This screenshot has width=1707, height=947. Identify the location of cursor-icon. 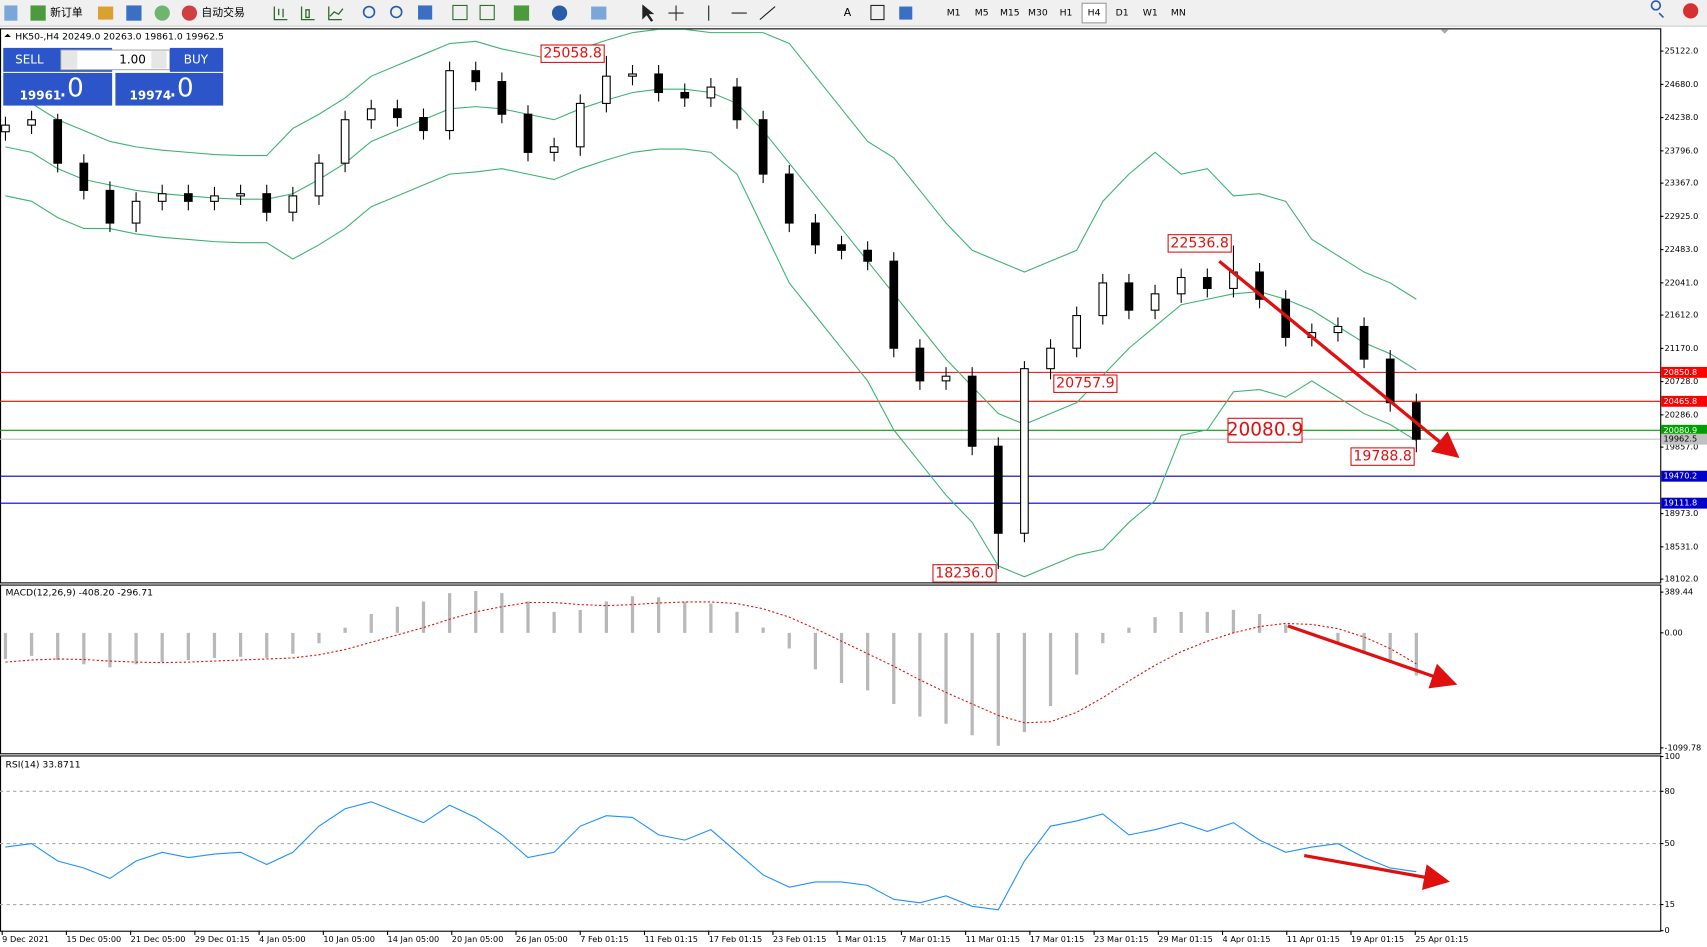
(648, 13).